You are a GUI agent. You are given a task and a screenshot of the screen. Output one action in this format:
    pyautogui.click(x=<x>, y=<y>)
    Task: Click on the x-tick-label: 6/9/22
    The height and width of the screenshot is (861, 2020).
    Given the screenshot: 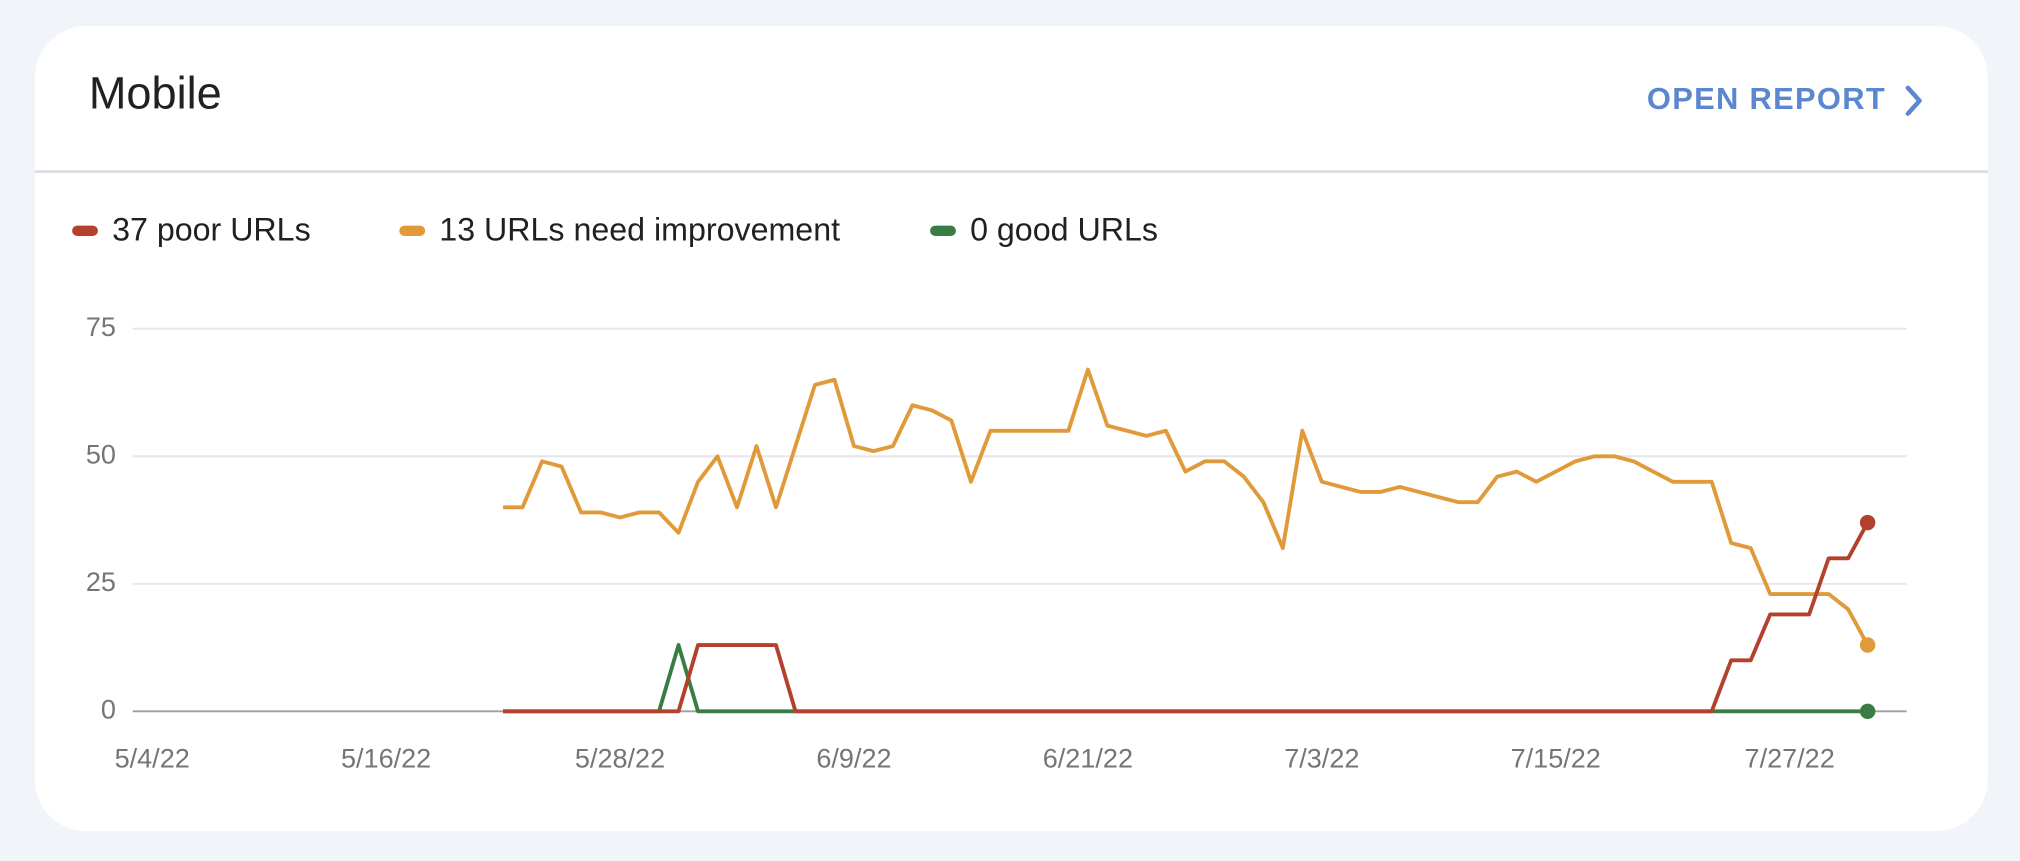 What is the action you would take?
    pyautogui.click(x=853, y=758)
    